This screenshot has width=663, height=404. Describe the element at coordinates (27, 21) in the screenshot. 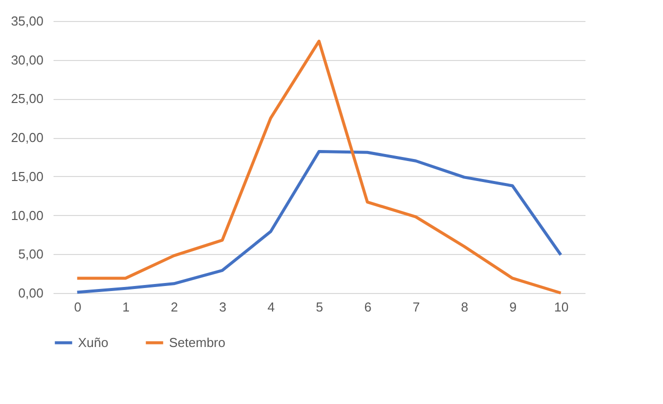

I see `y-tick-label: 35,00` at that location.